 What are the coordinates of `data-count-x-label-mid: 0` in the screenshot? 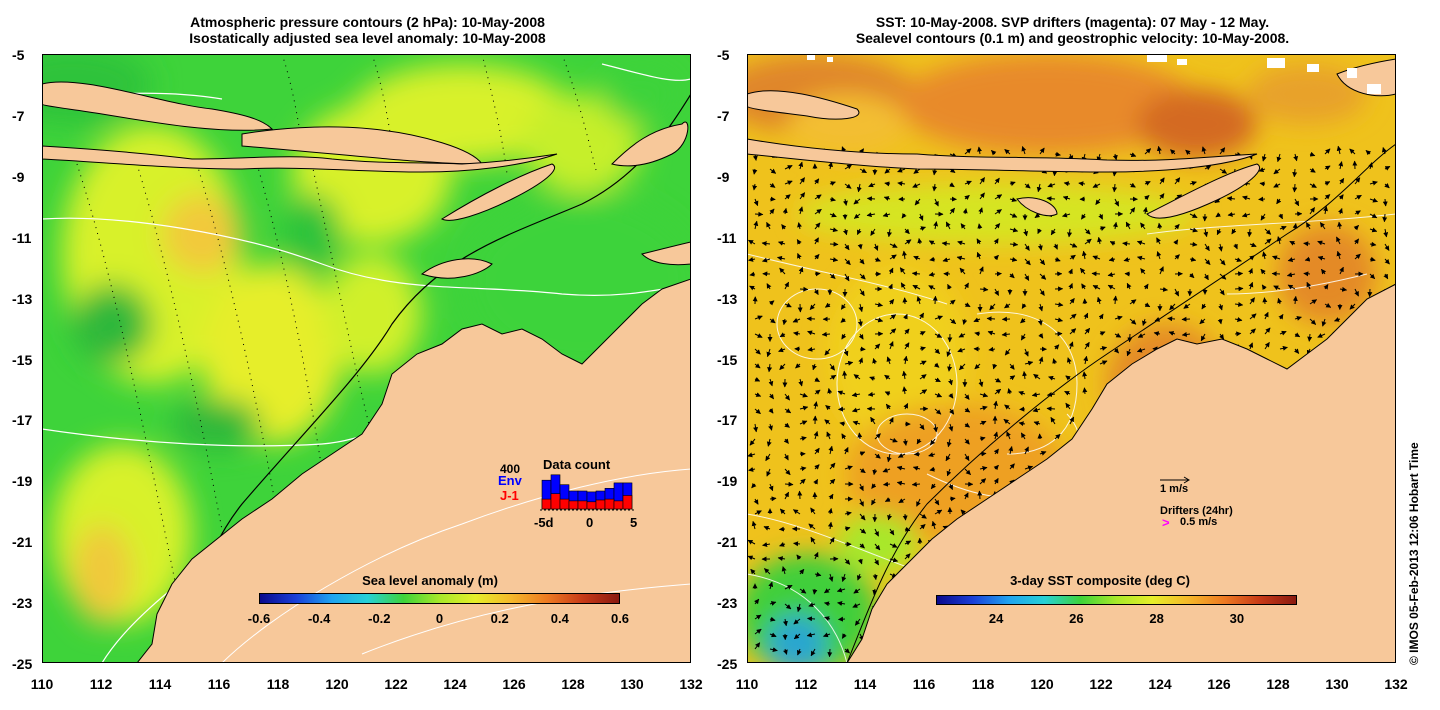 It's located at (590, 522).